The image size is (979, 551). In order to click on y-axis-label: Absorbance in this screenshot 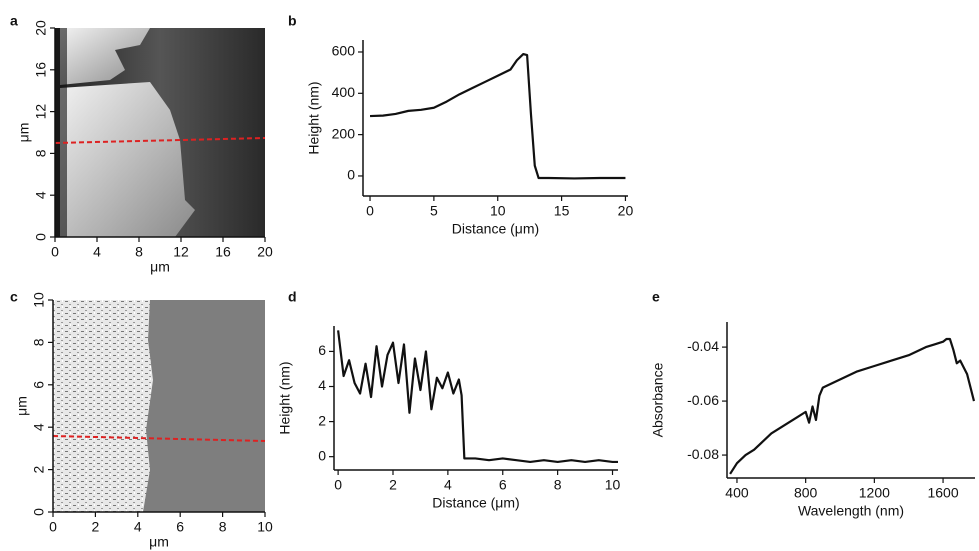, I will do `click(658, 399)`.